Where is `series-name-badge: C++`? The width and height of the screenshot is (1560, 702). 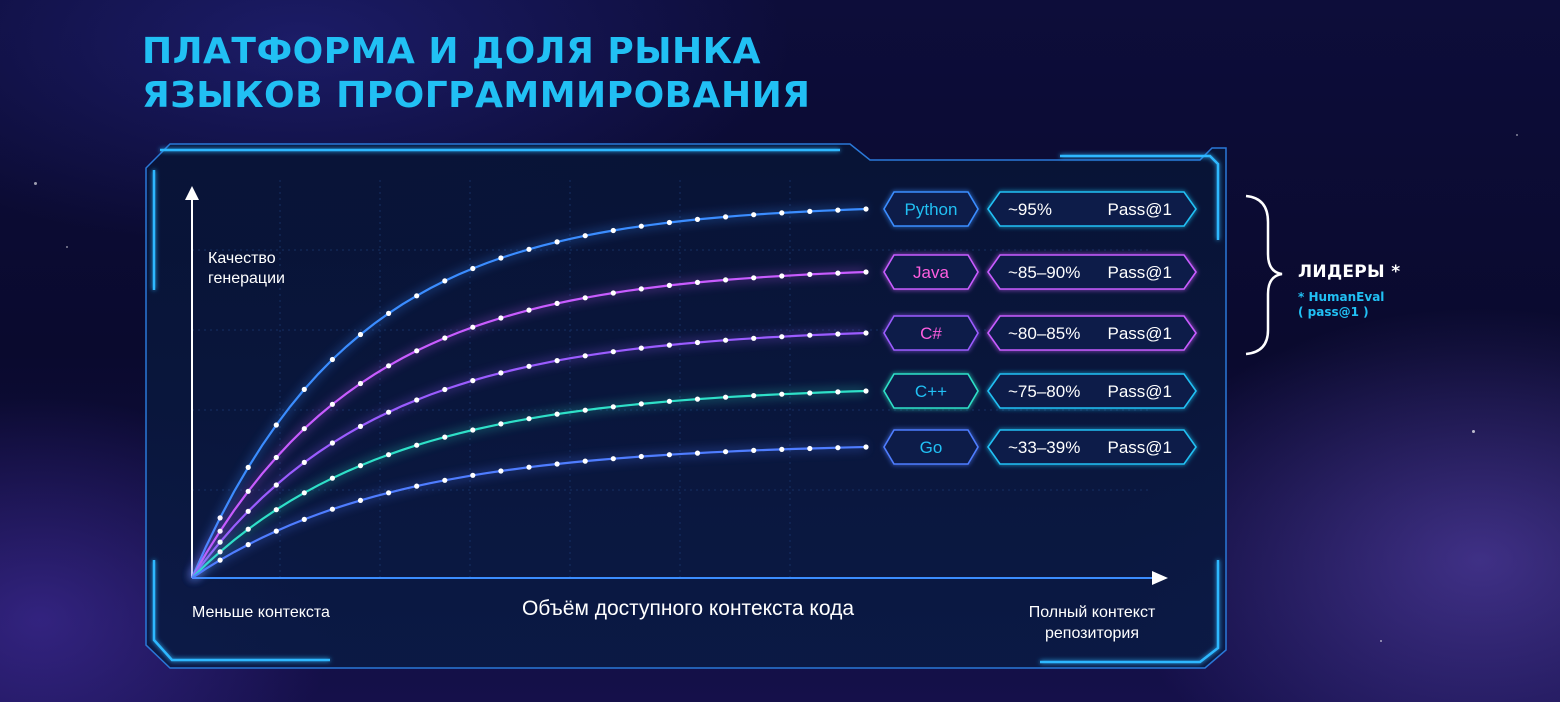
series-name-badge: C++ is located at coordinates (931, 391).